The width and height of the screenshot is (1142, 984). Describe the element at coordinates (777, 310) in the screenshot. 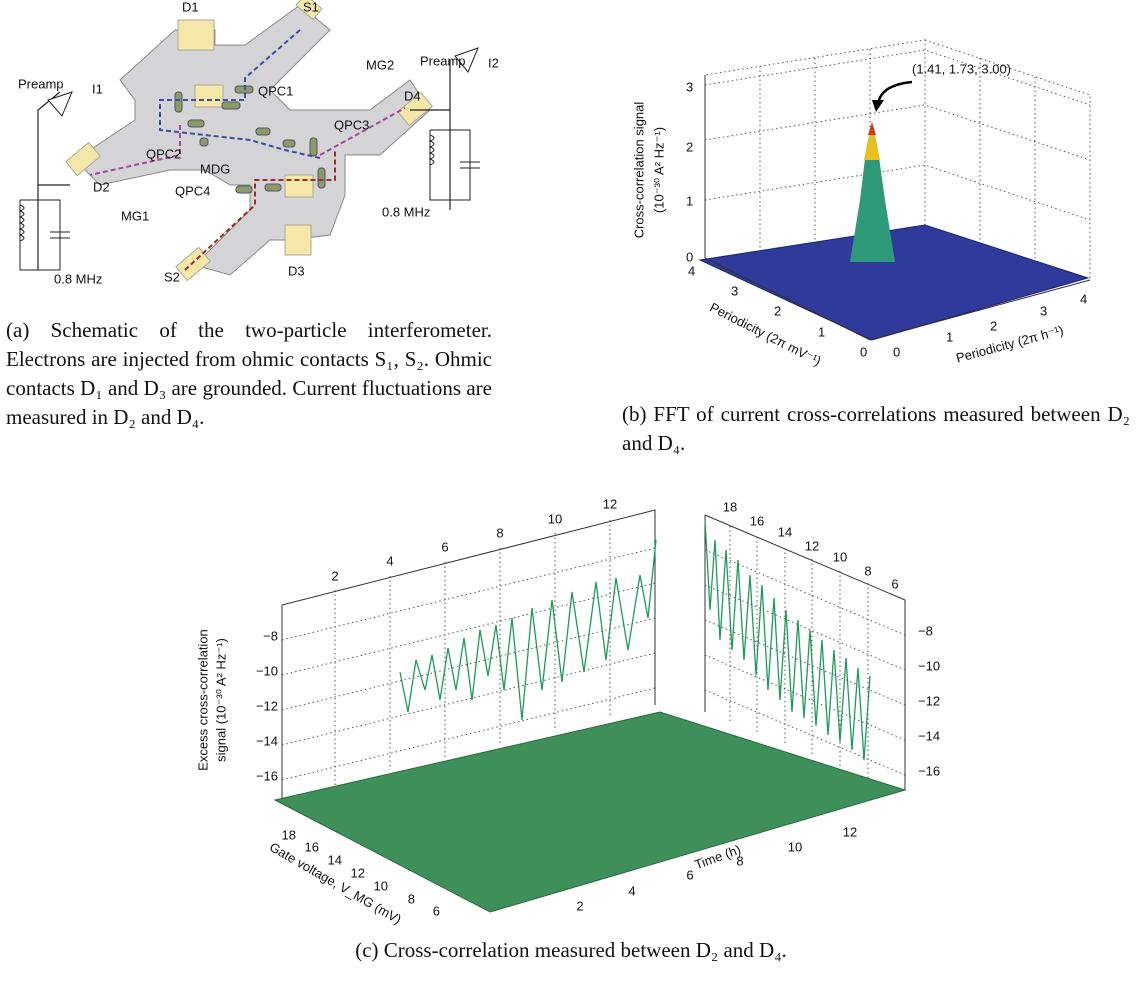

I see `y-tick-label: 2` at that location.